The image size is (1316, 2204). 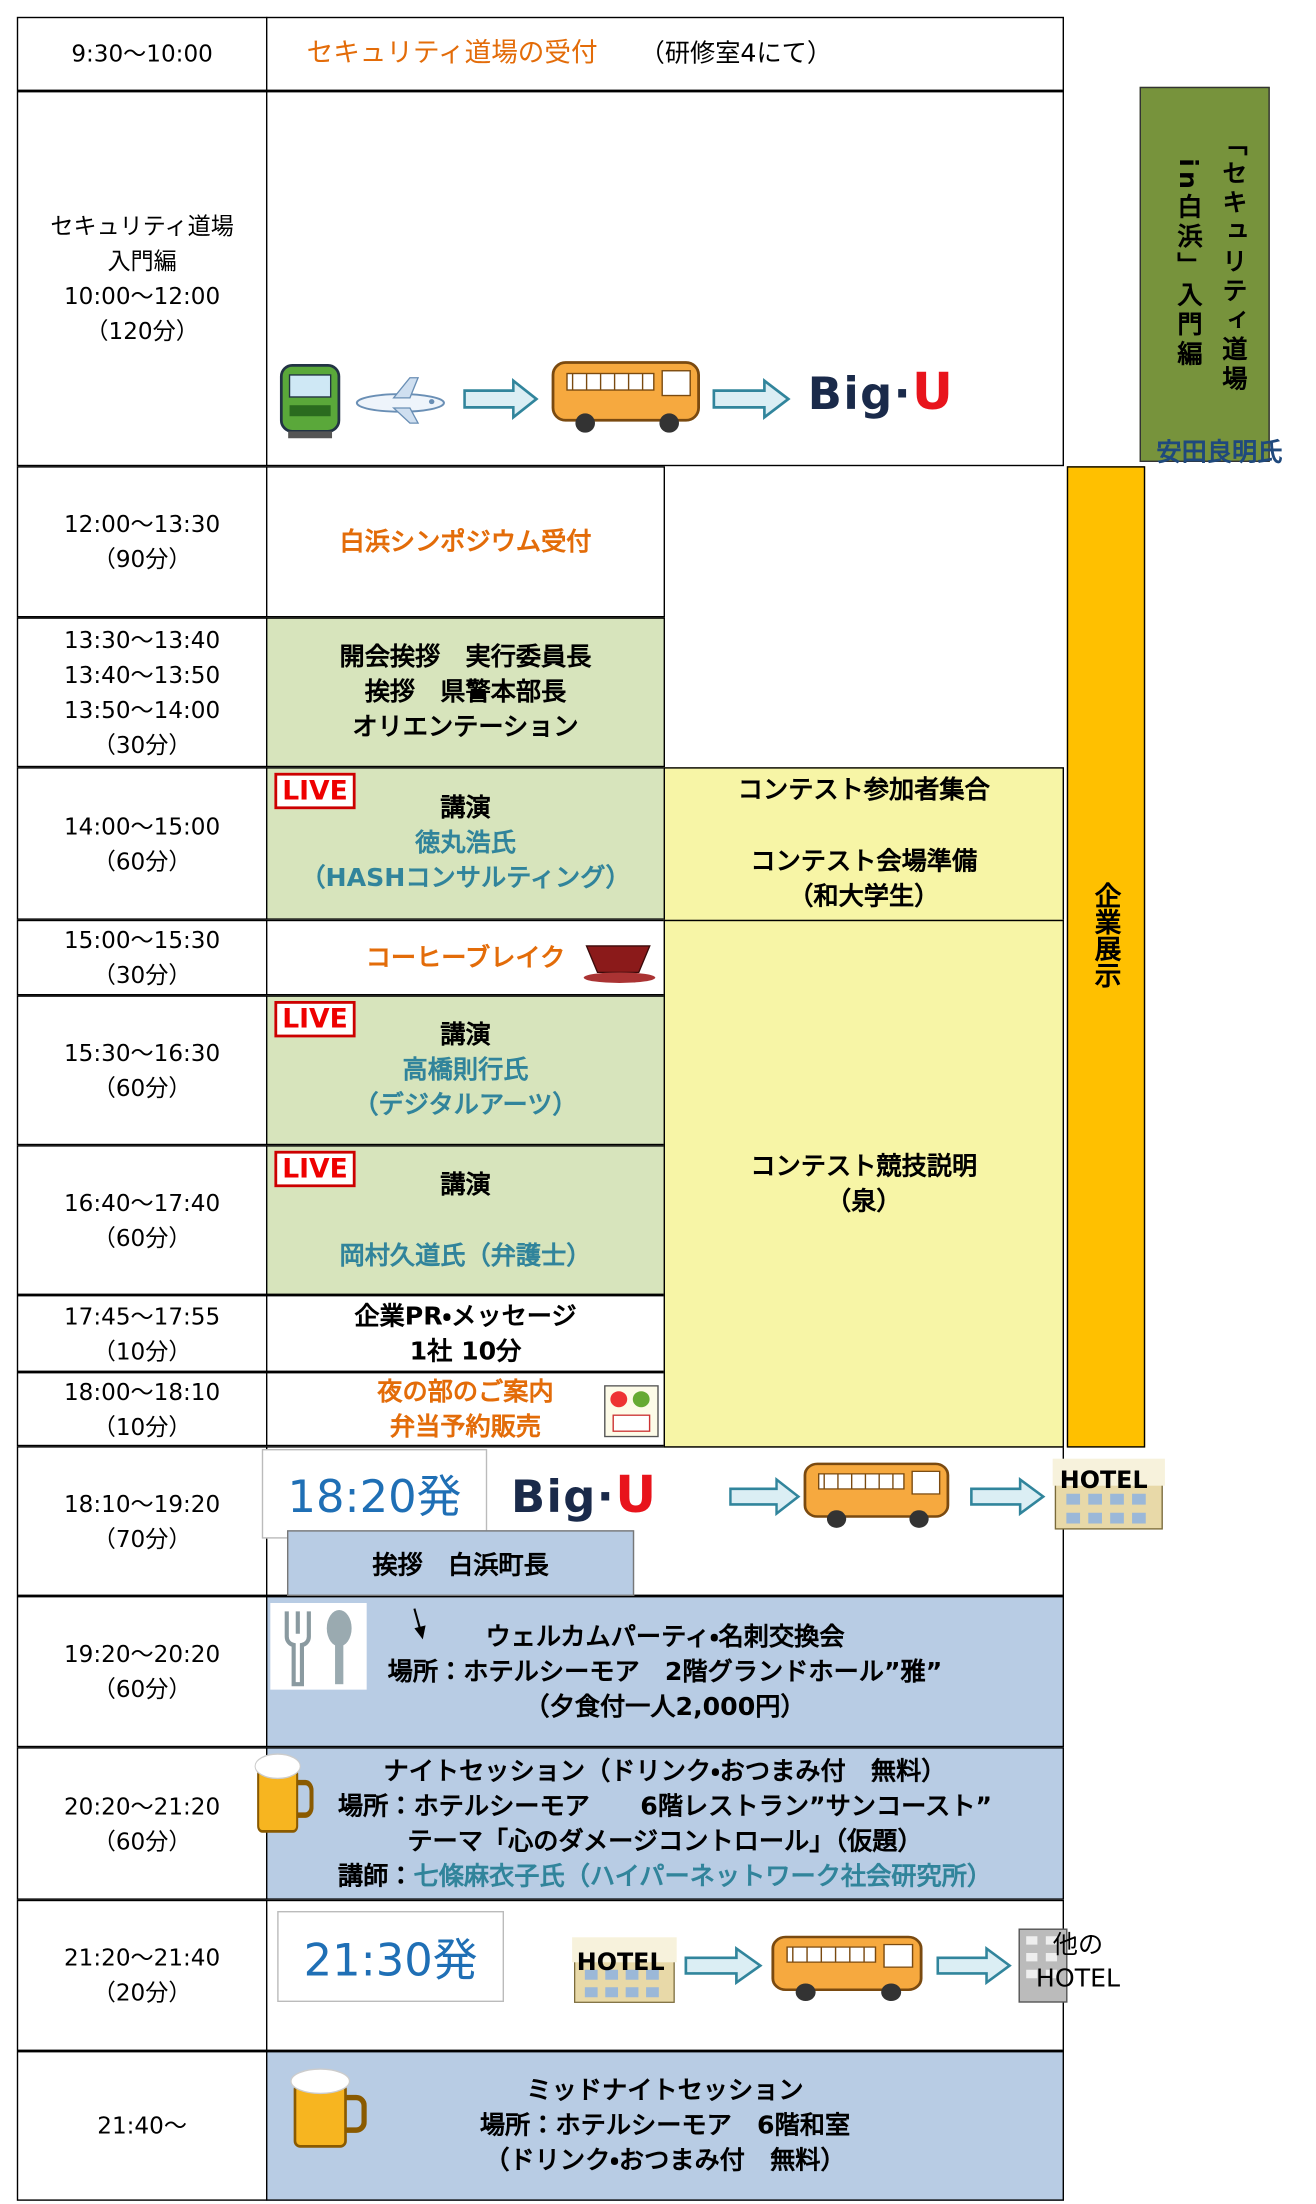 I want to click on time-text: 21:20〜21:40 （20分）, so click(x=142, y=1975).